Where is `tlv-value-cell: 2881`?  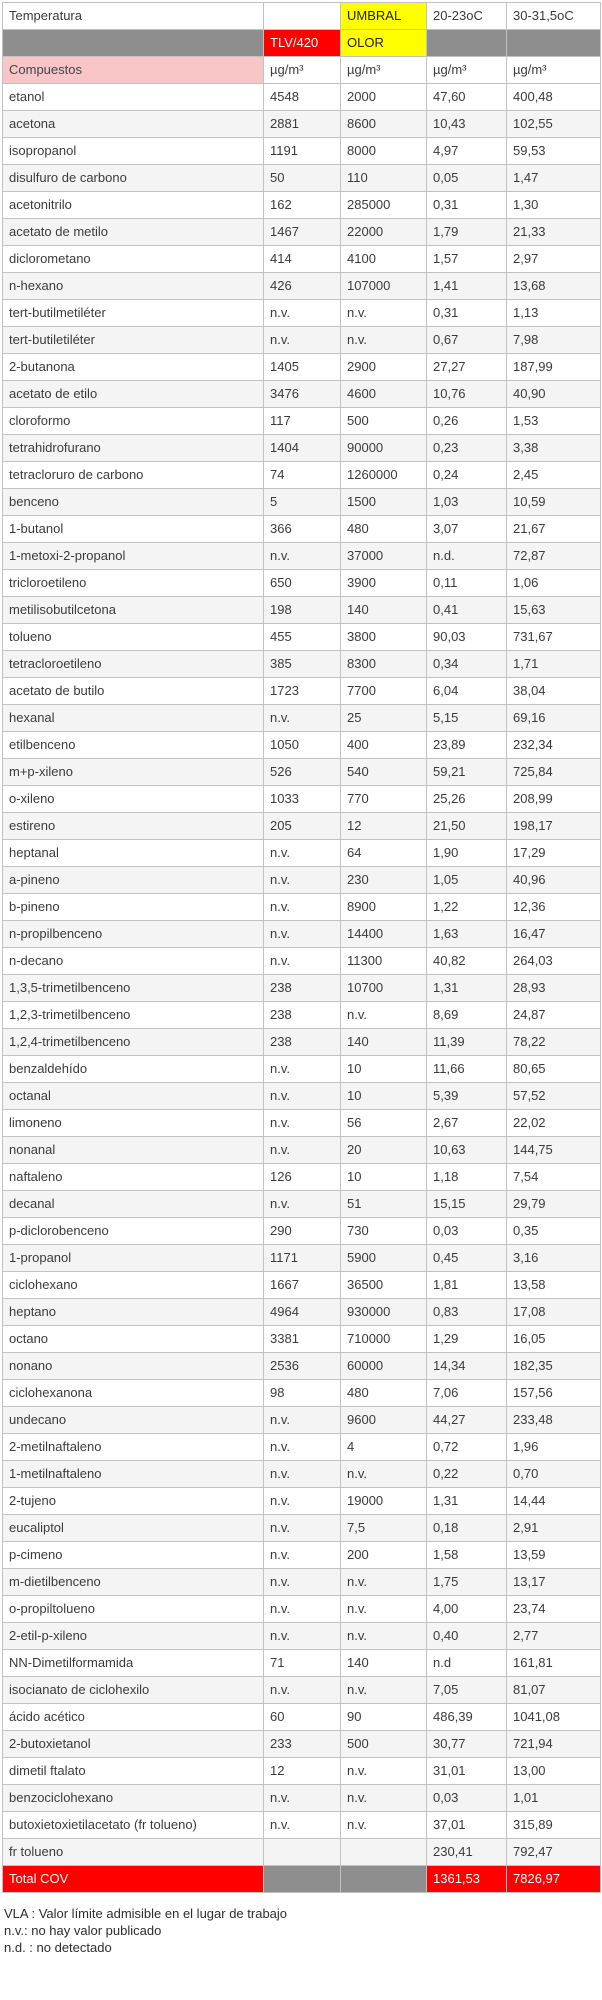 tlv-value-cell: 2881 is located at coordinates (302, 124).